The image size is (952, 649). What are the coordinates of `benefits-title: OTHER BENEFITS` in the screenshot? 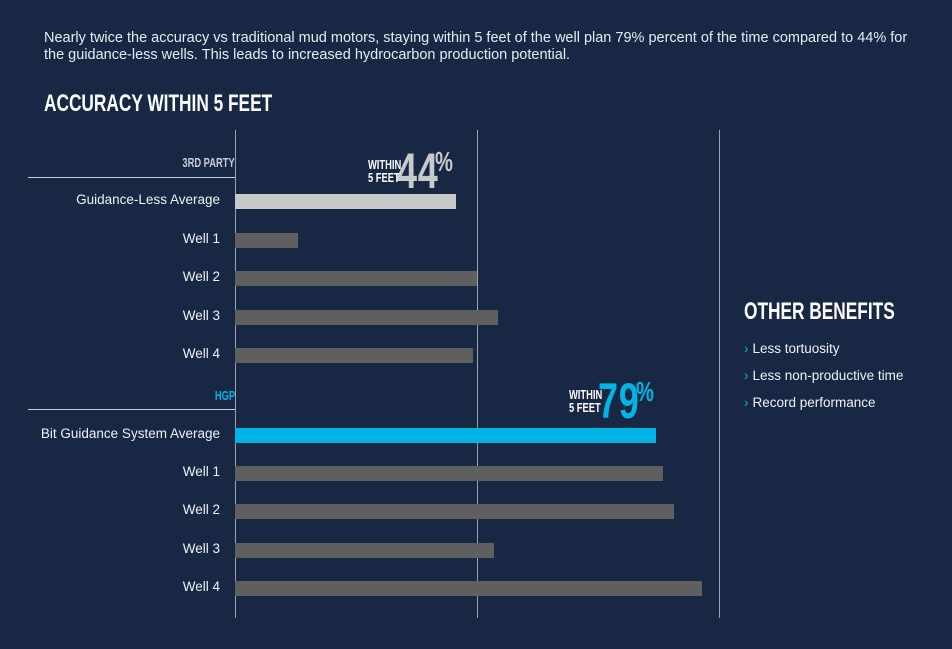 It's located at (819, 311).